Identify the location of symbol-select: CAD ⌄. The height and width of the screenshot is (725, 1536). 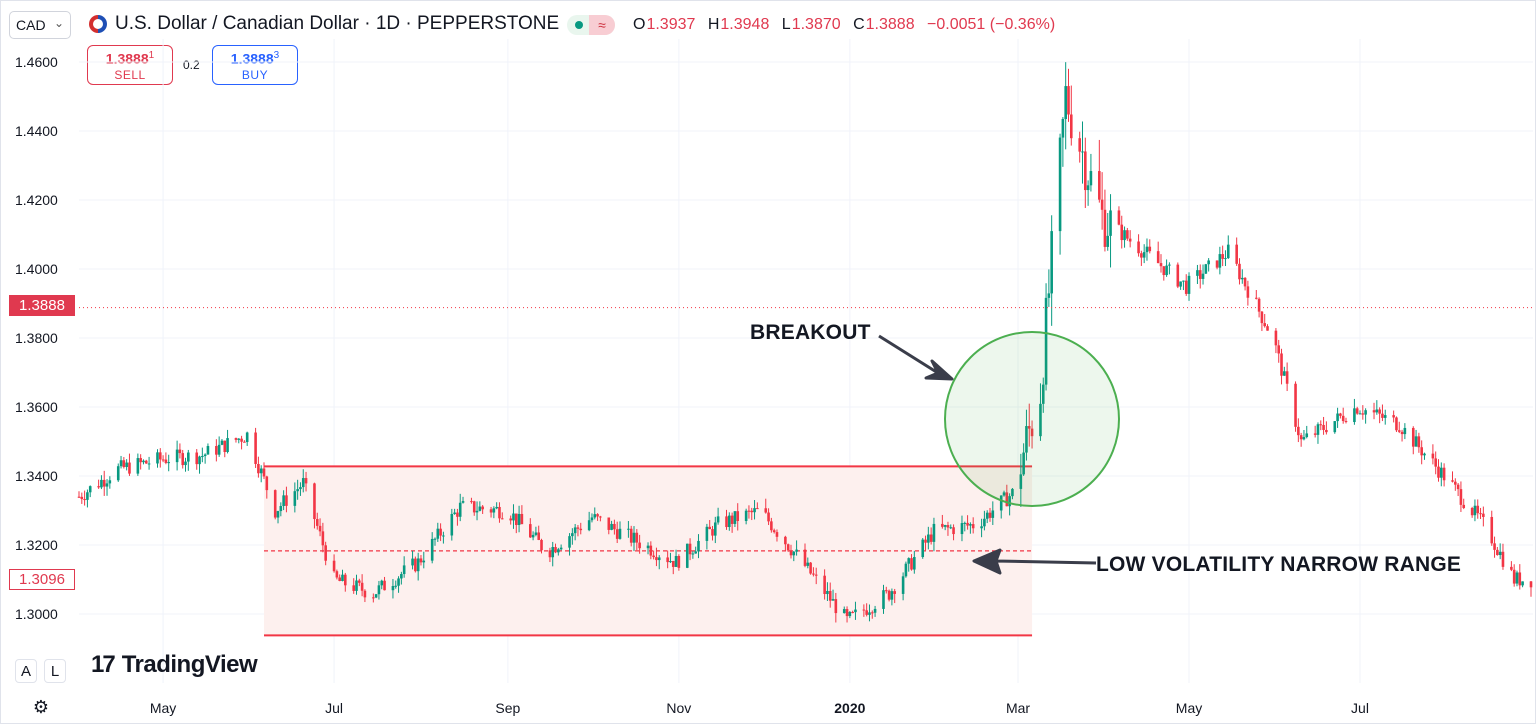
(40, 25).